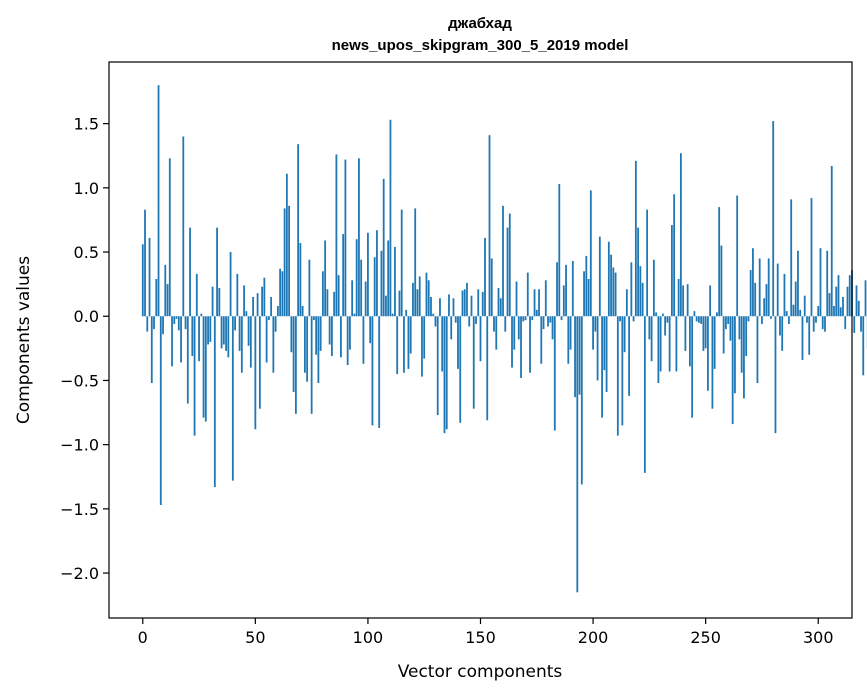 The image size is (867, 696). I want to click on y-axis: −2.0 −1.5 −1.0 −0.5 0.0 0.5 1.0 1.5, so click(84, 349).